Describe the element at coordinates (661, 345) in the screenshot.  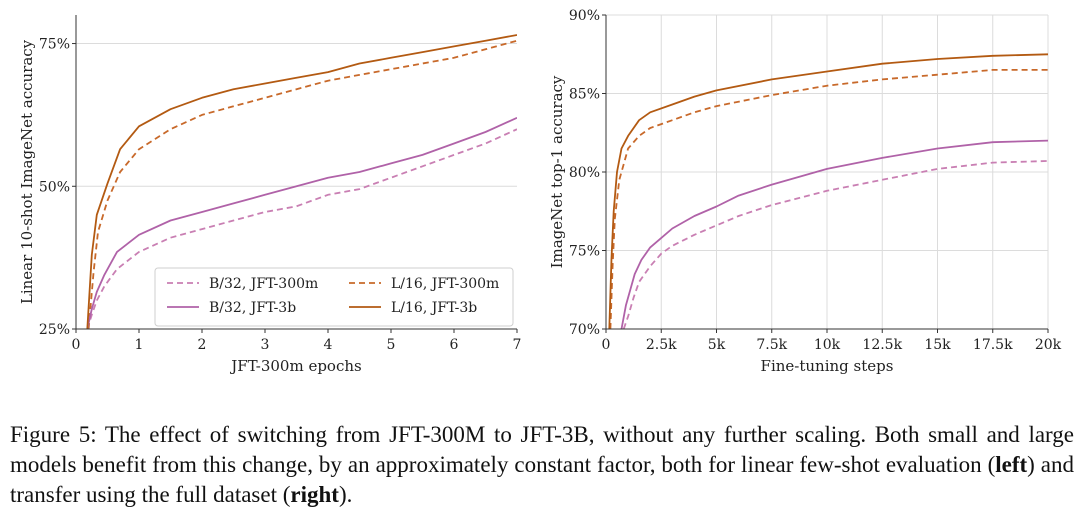
I see `c1-x-tick-label-1: 2.5k` at that location.